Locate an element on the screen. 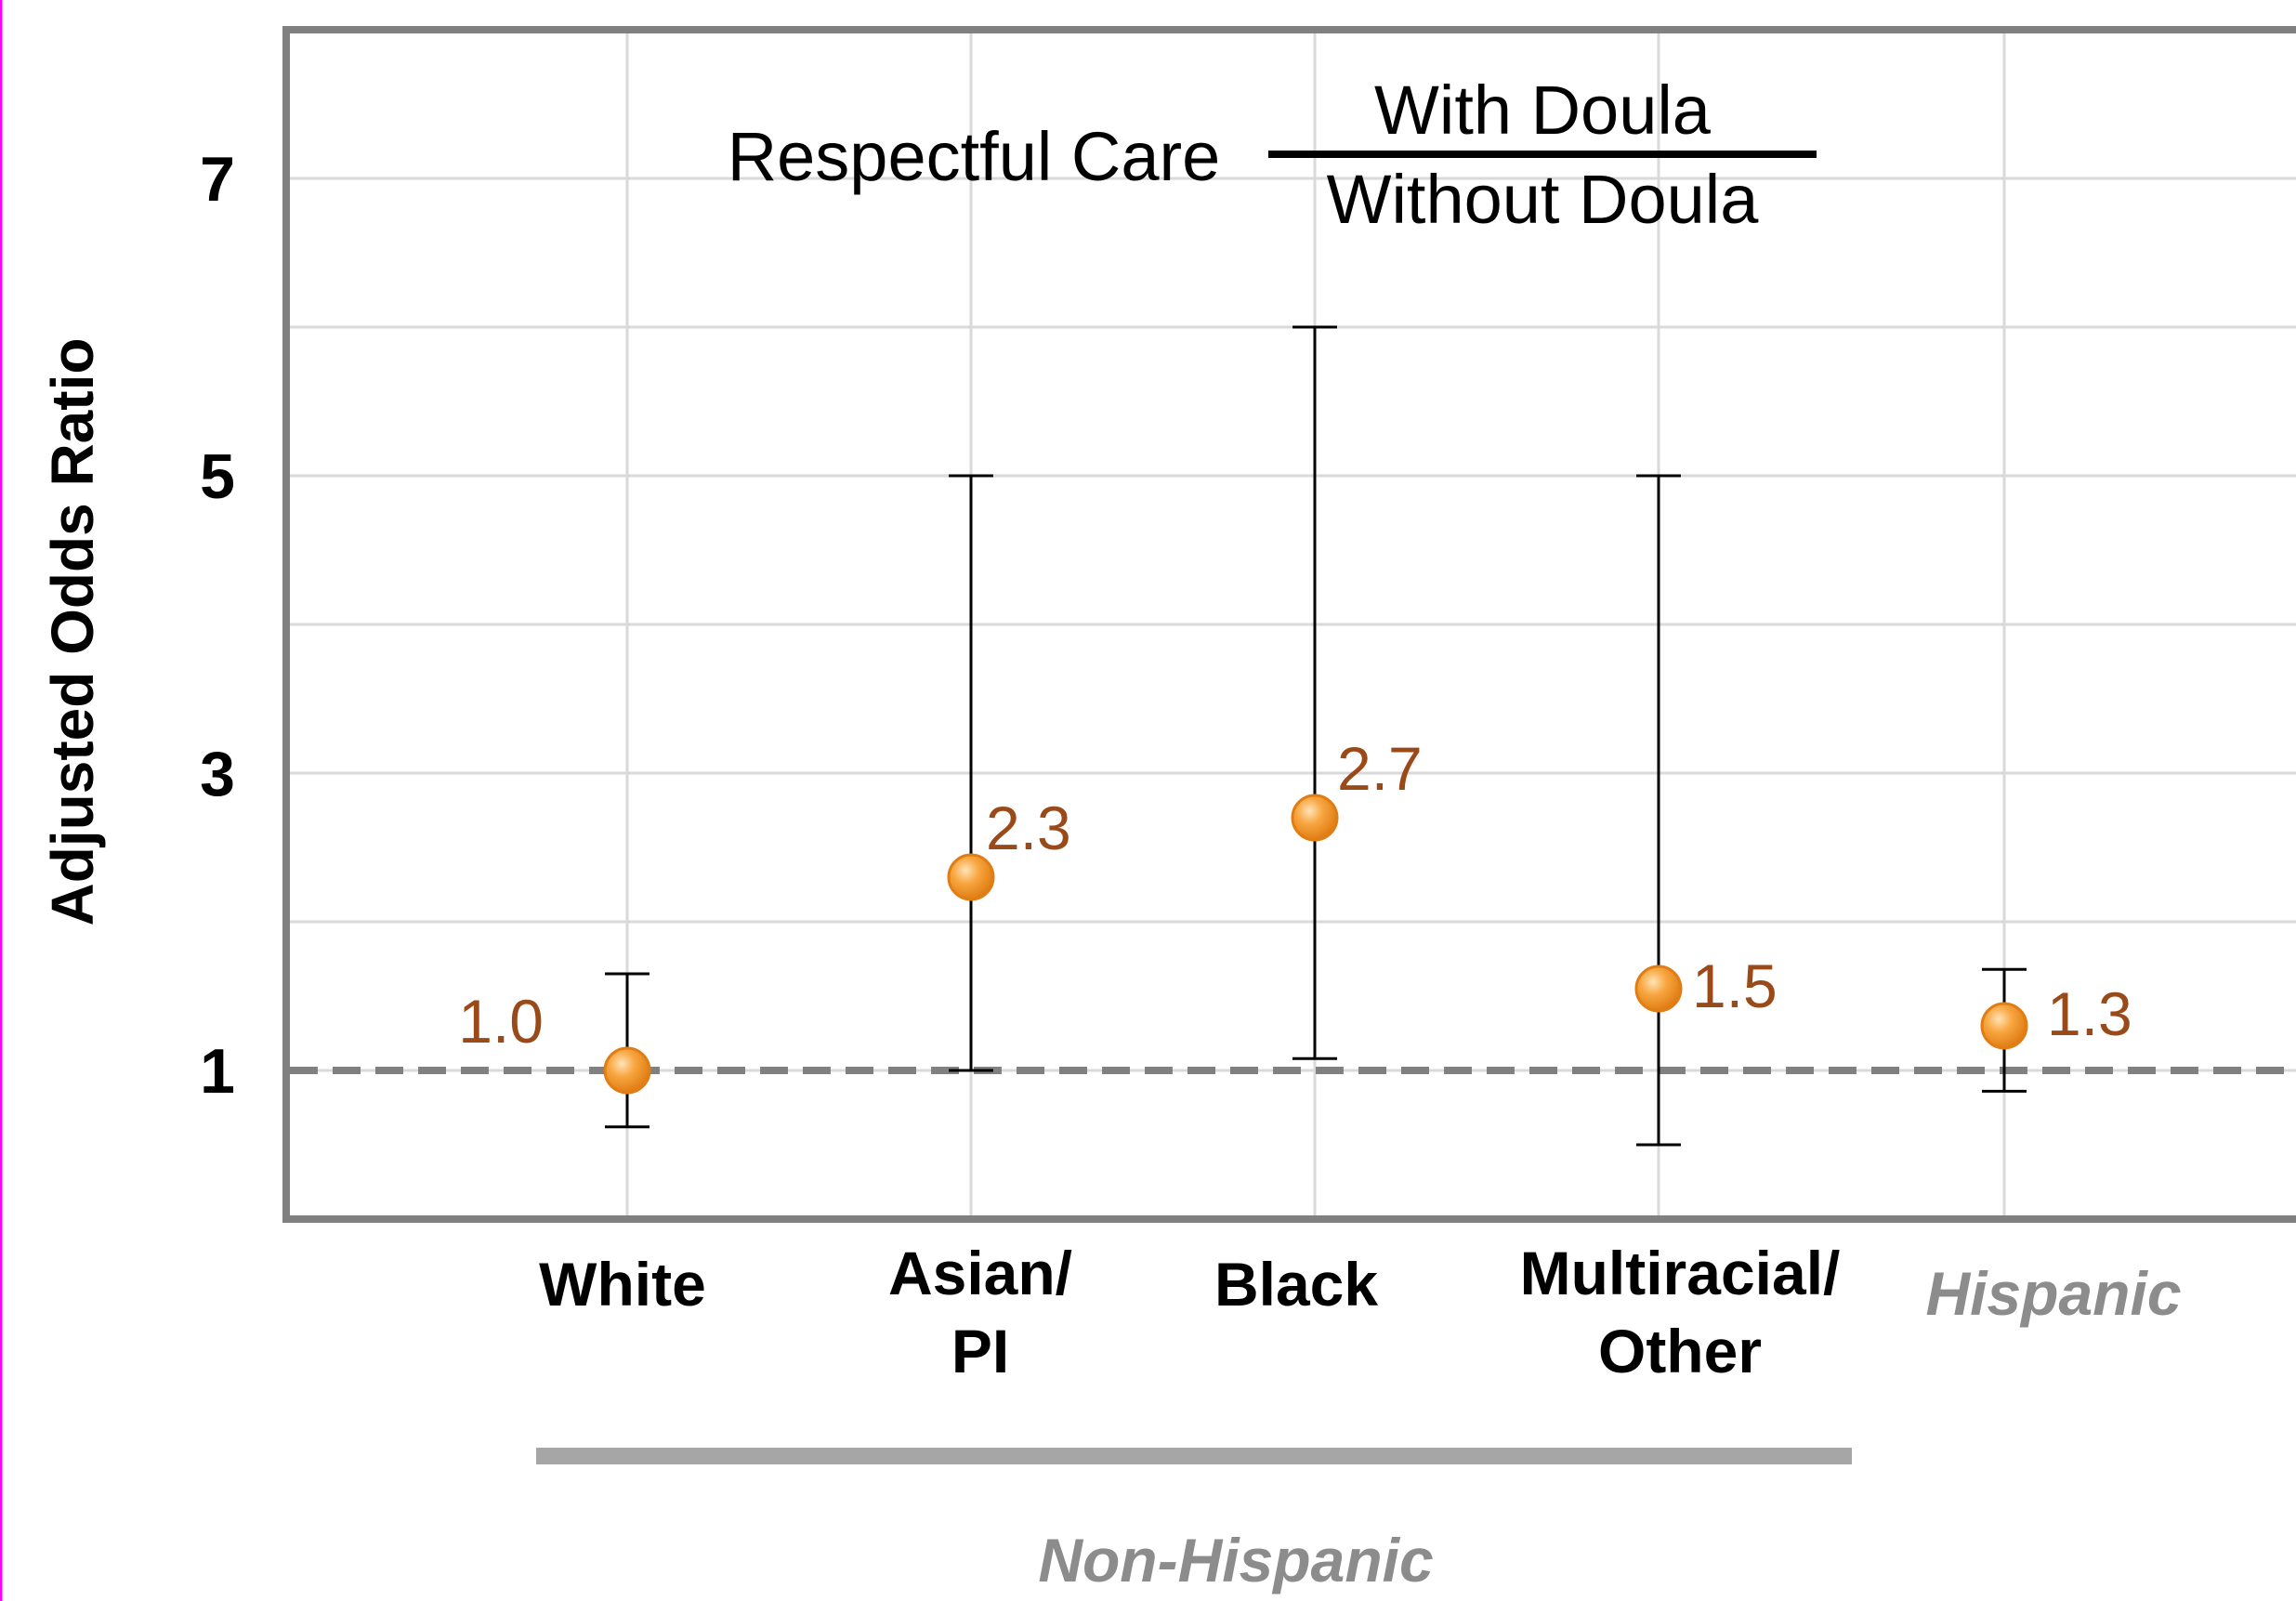 This screenshot has height=1601, width=2296. title-denominator: Without Doula is located at coordinates (1543, 200).